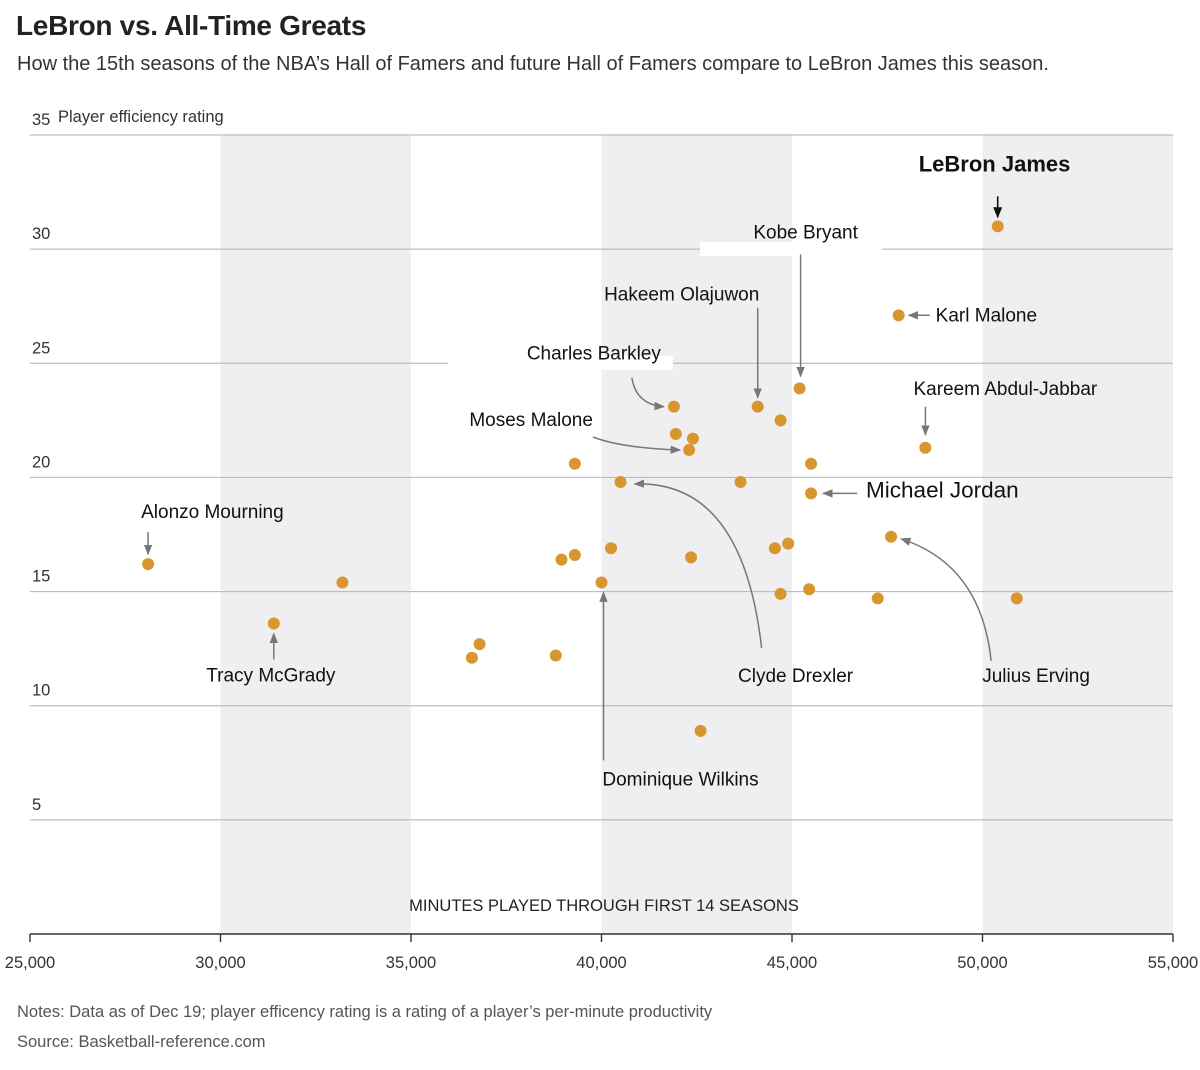 Image resolution: width=1200 pixels, height=1070 pixels. I want to click on point-label-clyde-drexler: Clyde Drexler, so click(796, 676).